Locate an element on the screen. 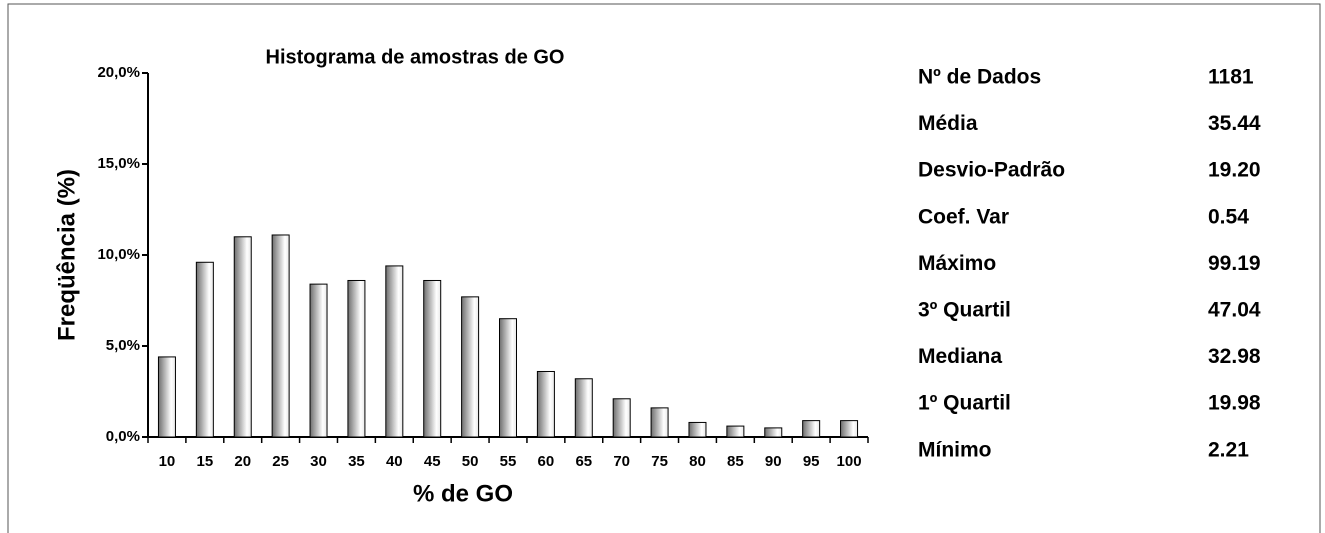 The image size is (1325, 533). stat-value: 19.20 is located at coordinates (1234, 170).